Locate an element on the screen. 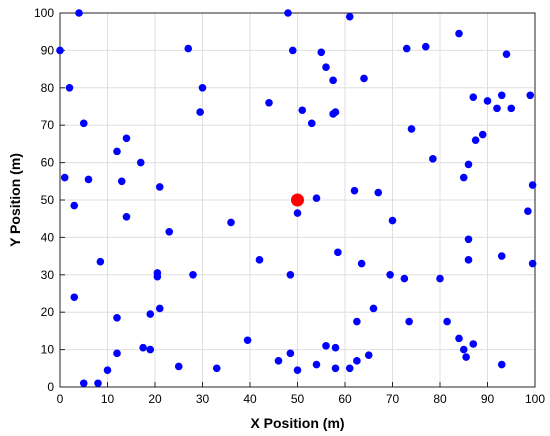 The height and width of the screenshot is (436, 550). x-tick-label: 20 is located at coordinates (155, 399).